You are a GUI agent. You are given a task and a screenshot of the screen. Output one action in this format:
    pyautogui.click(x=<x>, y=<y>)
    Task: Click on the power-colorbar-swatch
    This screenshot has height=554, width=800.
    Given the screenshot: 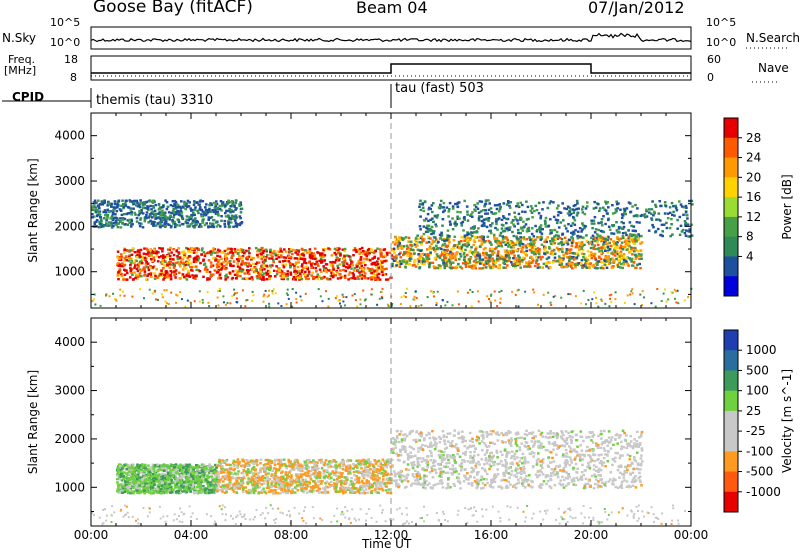 What is the action you would take?
    pyautogui.click(x=731, y=266)
    